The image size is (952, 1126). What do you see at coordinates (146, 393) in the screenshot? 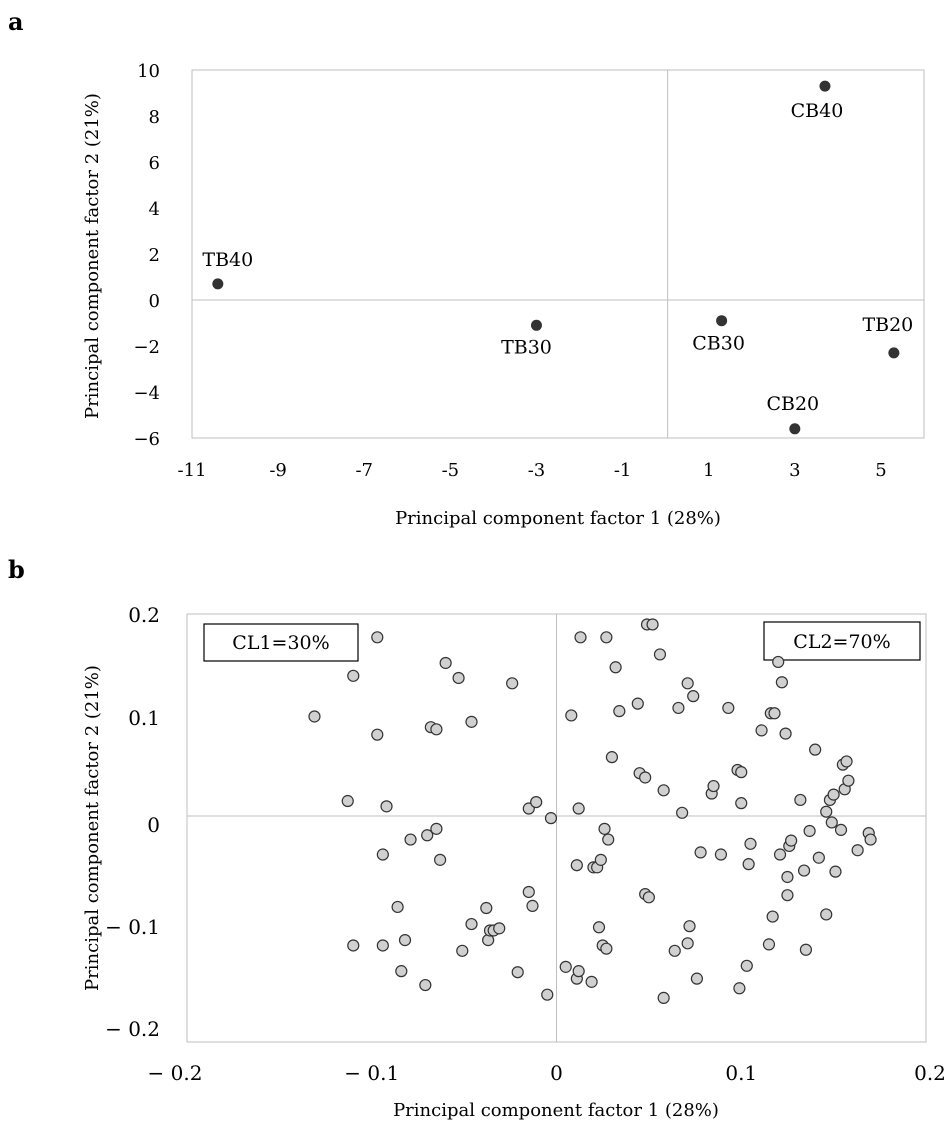
I see `panel-a-y-tick-label: −4` at bounding box center [146, 393].